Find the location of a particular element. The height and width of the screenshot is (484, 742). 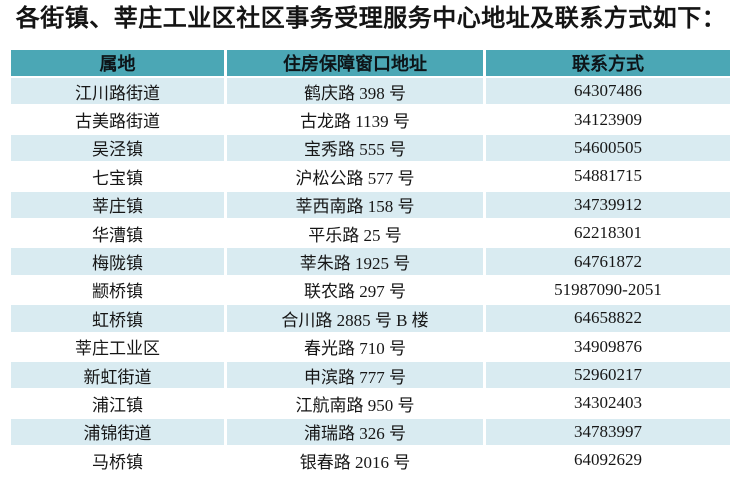

contact-cell: 34909876 is located at coordinates (608, 347).